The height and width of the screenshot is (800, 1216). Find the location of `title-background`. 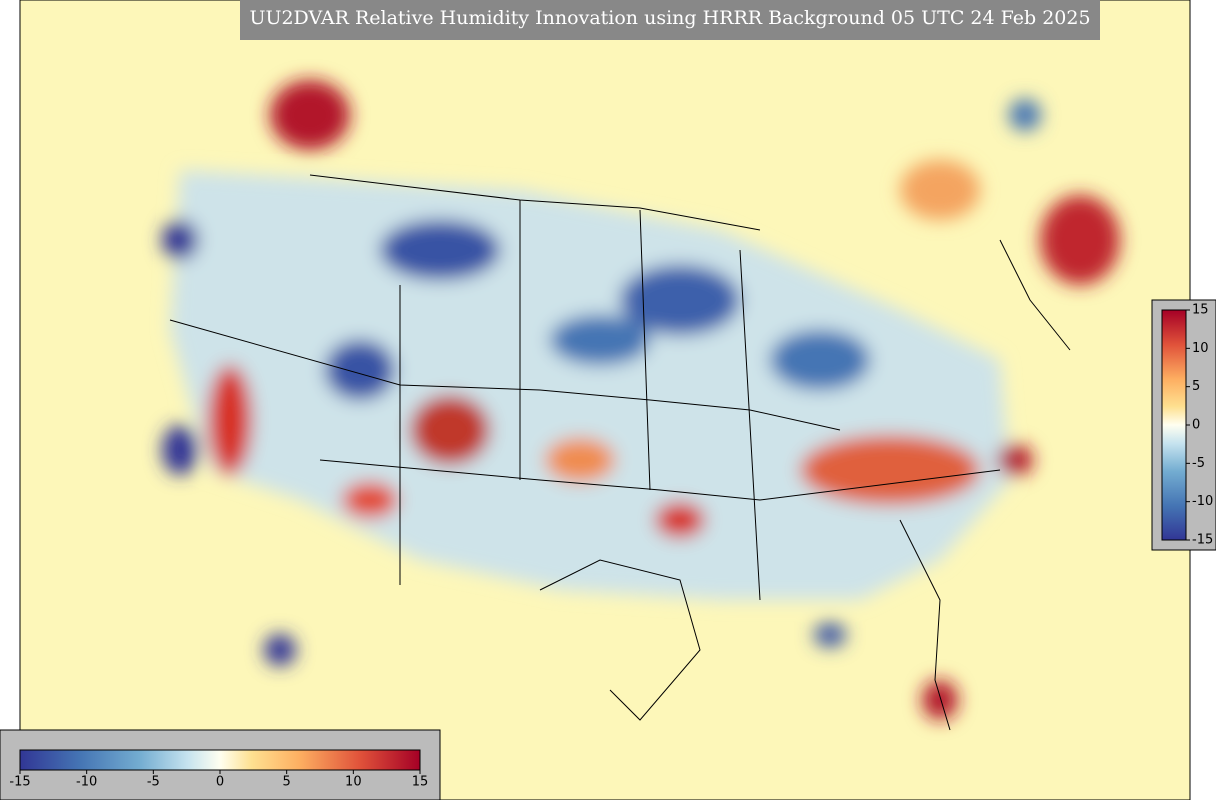

title-background is located at coordinates (670, 20).